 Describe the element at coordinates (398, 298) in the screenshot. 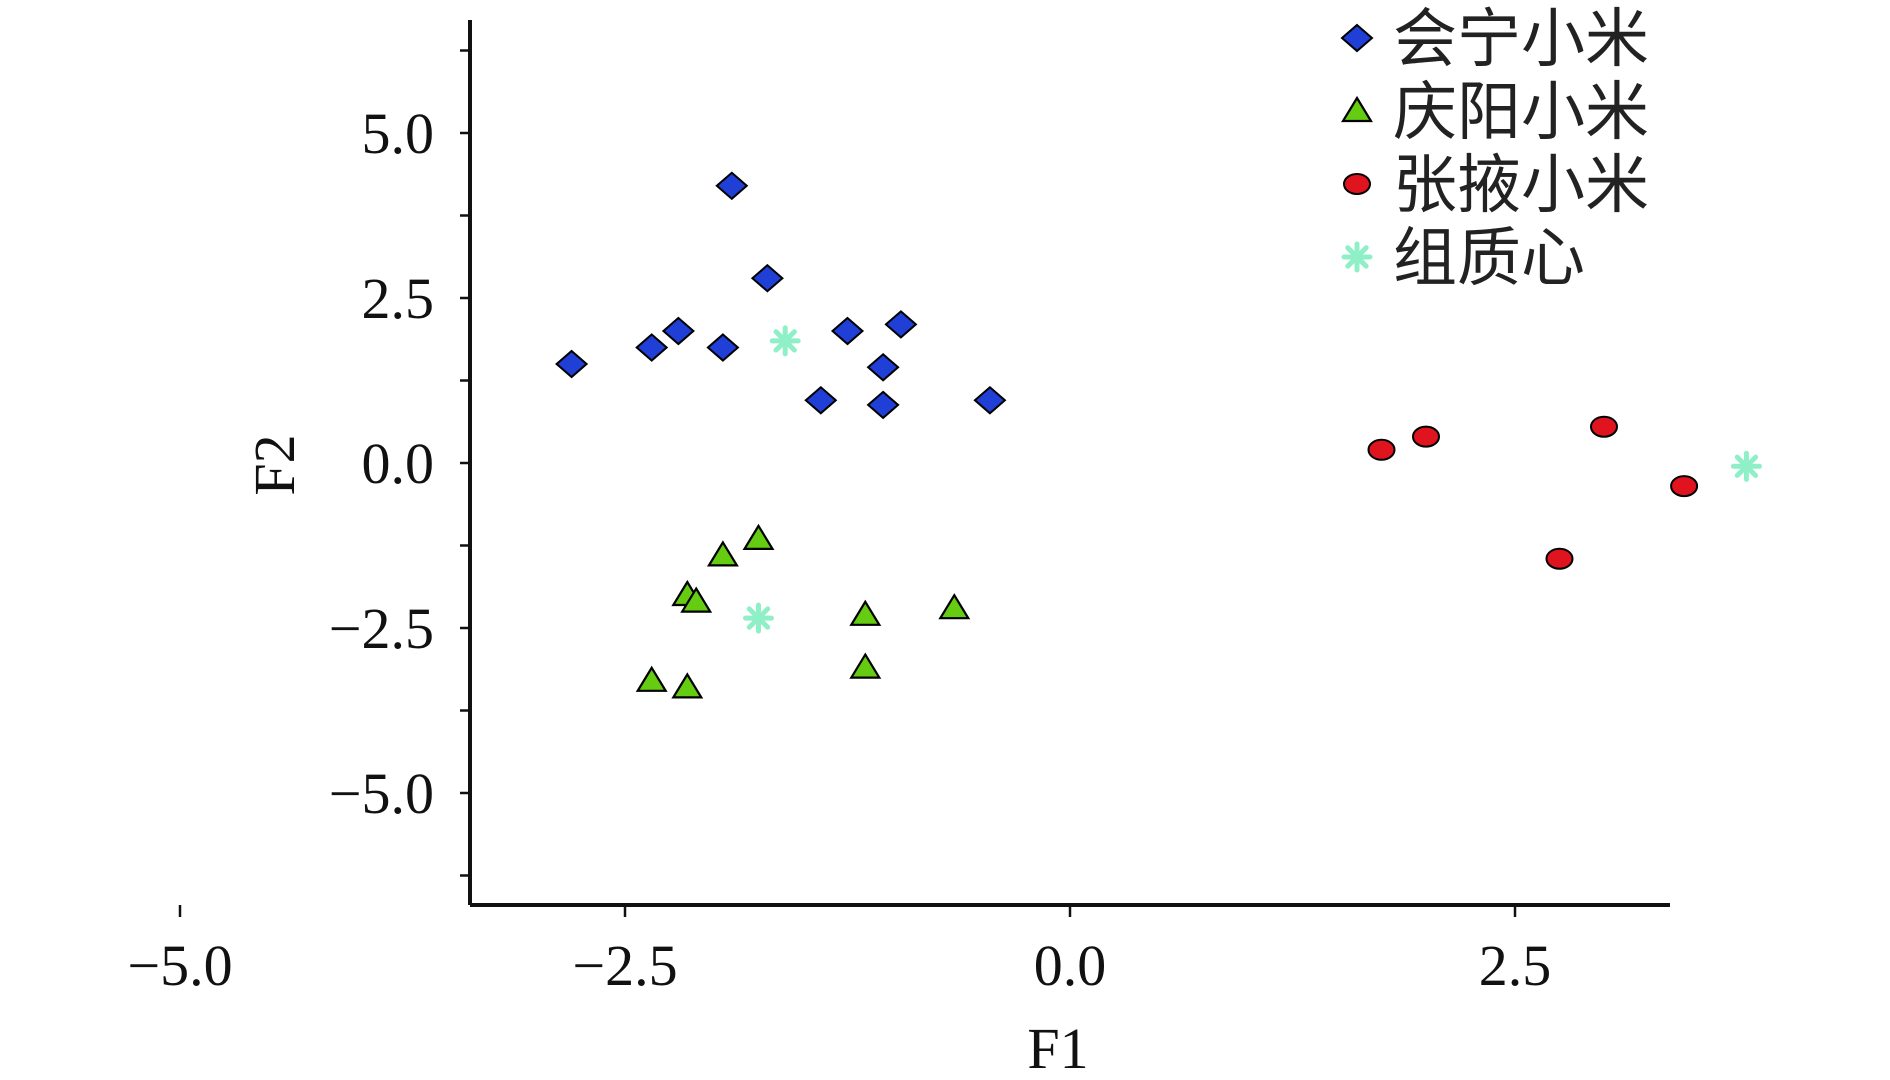

I see `y-tick-label: 2.5` at that location.